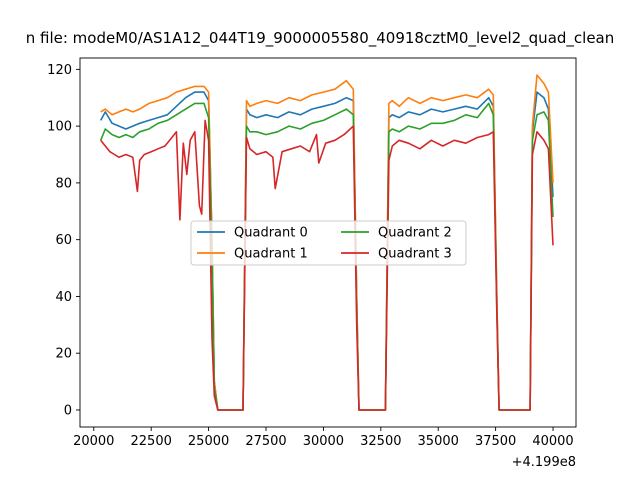 The width and height of the screenshot is (640, 480). Describe the element at coordinates (59, 70) in the screenshot. I see `y-tick-label: 120` at that location.